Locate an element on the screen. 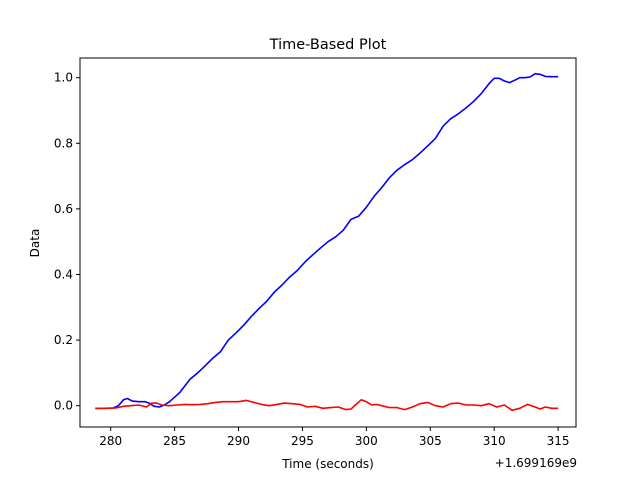 The height and width of the screenshot is (480, 640). x-tick-label: 300 is located at coordinates (366, 441).